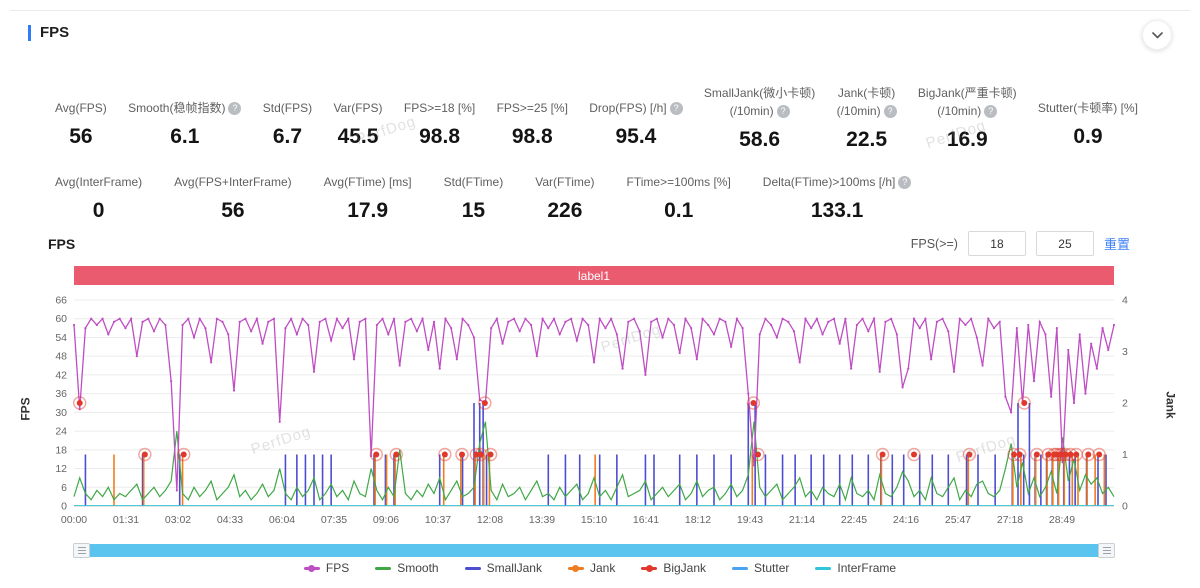  What do you see at coordinates (514, 568) in the screenshot?
I see `legend-label: SmallJank` at bounding box center [514, 568].